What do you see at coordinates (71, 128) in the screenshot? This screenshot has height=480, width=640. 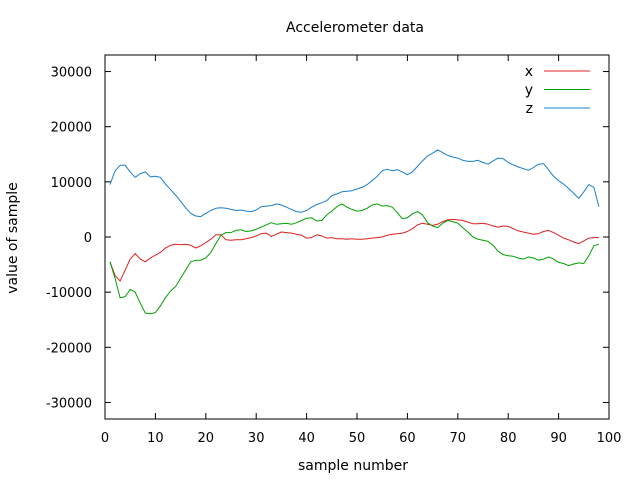 I see `y-tick-label: 20000` at bounding box center [71, 128].